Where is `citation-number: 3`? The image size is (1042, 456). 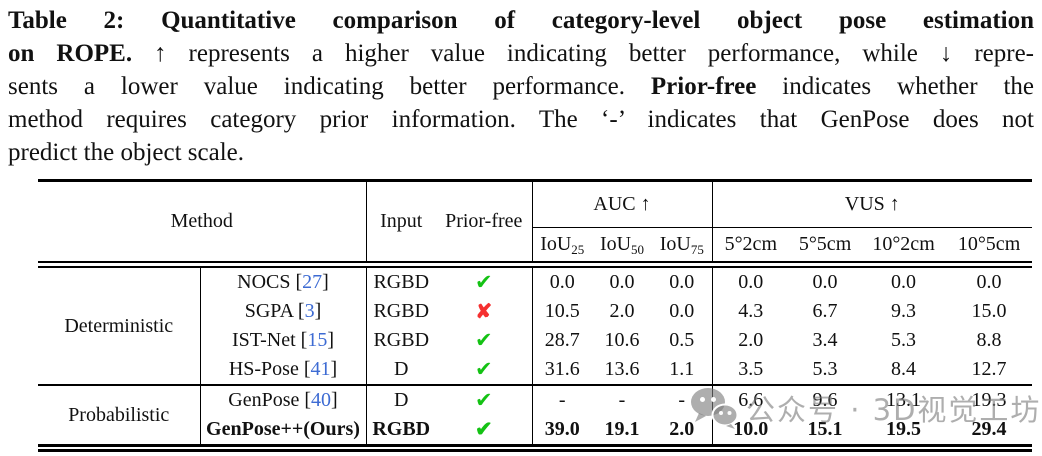 citation-number: 3 is located at coordinates (309, 311).